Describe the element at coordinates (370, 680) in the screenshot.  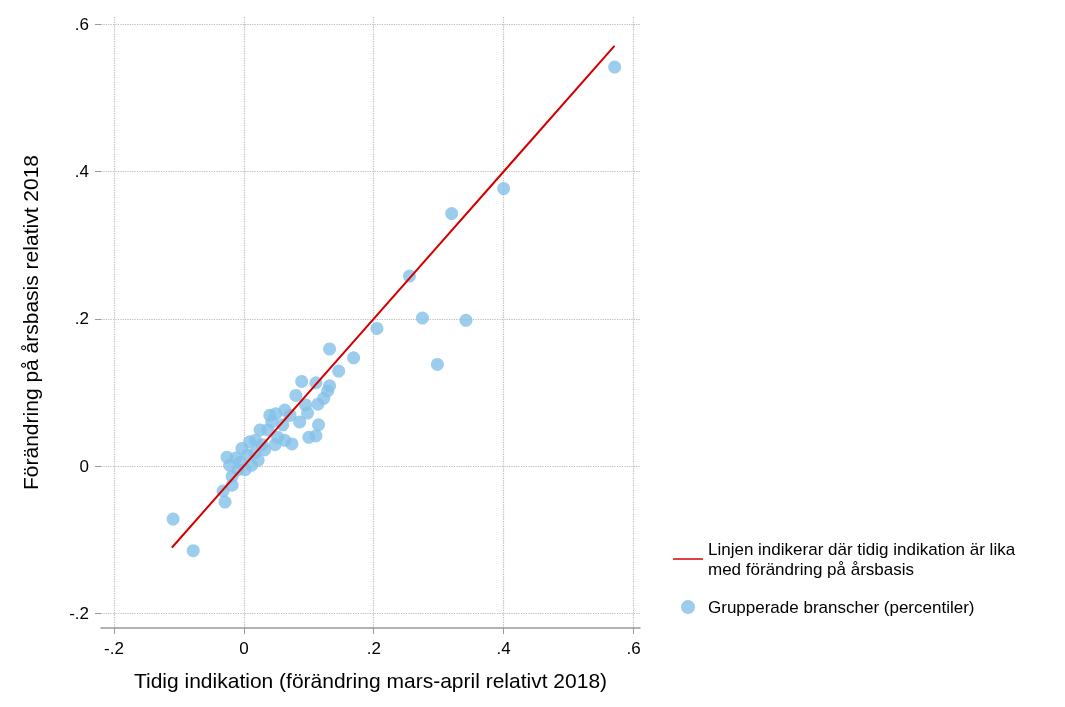
I see `x-axis-title: Tidig indikation (förändring mars-april relativt 2018)` at that location.